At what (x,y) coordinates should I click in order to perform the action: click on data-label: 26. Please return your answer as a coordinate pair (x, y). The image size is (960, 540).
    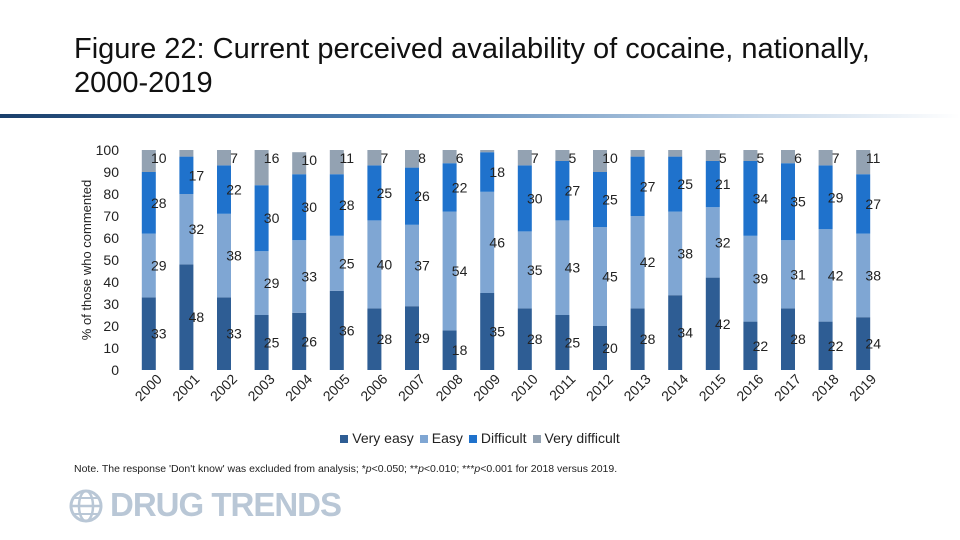
    Looking at the image, I should click on (309, 341).